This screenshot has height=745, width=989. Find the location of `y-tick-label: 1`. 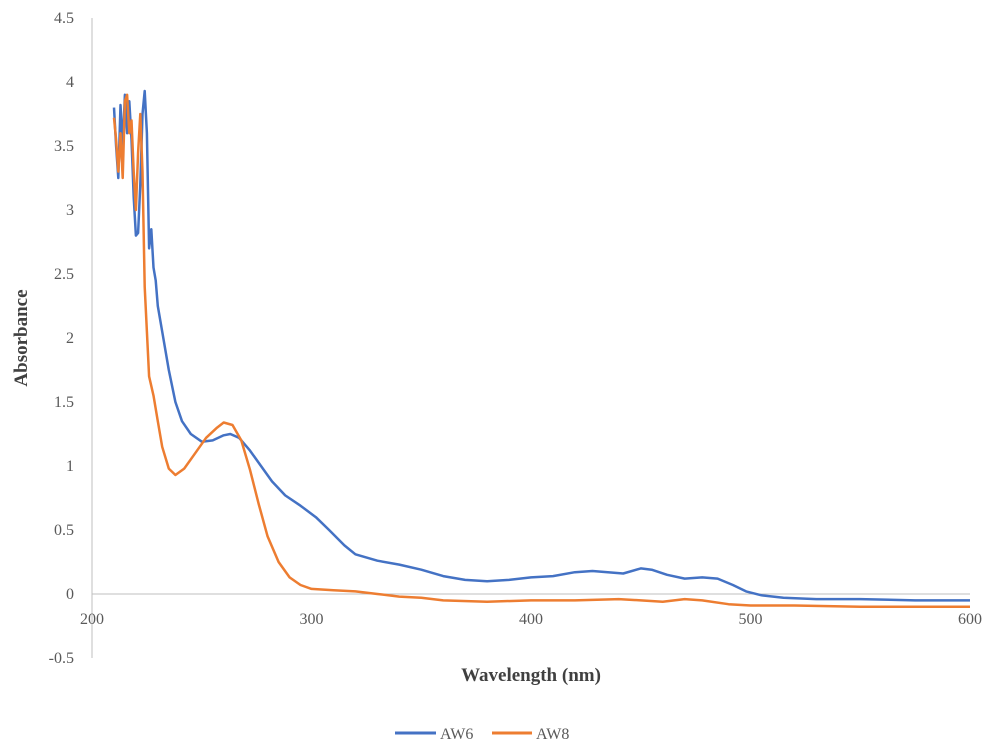

y-tick-label: 1 is located at coordinates (70, 466).